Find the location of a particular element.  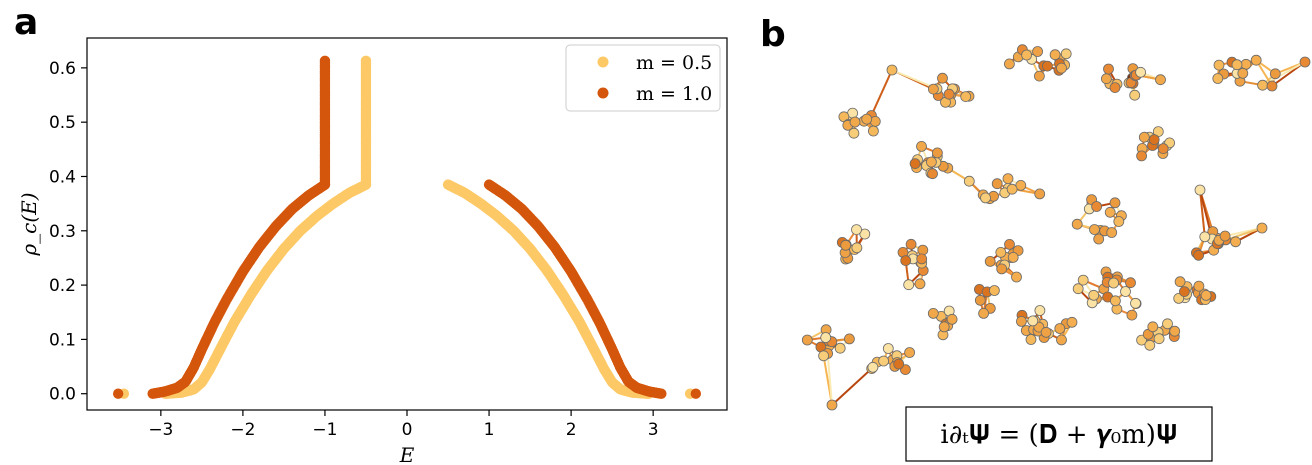

legend-marker-m05 is located at coordinates (603, 62).